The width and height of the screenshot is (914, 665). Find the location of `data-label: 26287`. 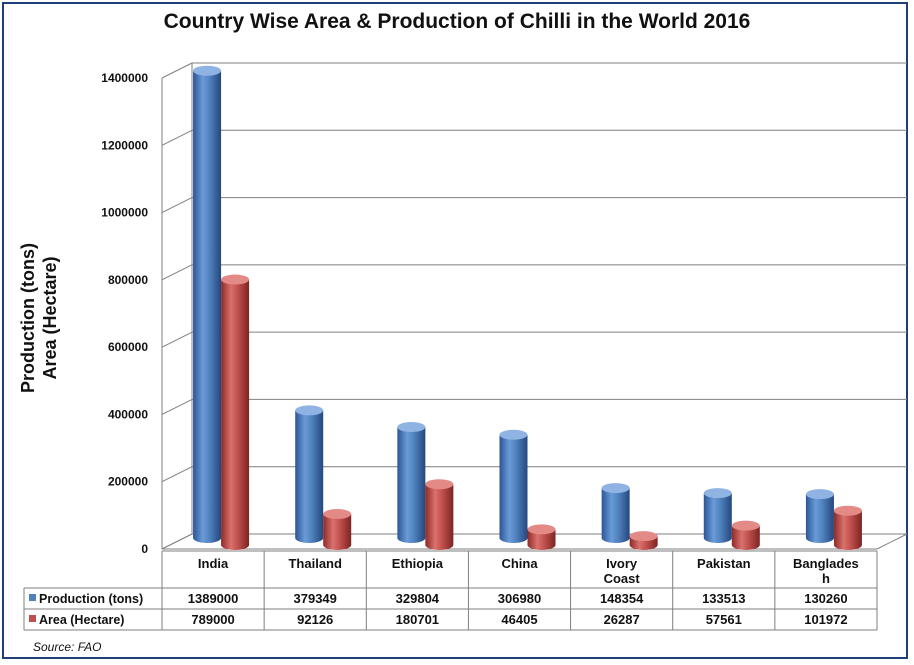

data-label: 26287 is located at coordinates (622, 619).